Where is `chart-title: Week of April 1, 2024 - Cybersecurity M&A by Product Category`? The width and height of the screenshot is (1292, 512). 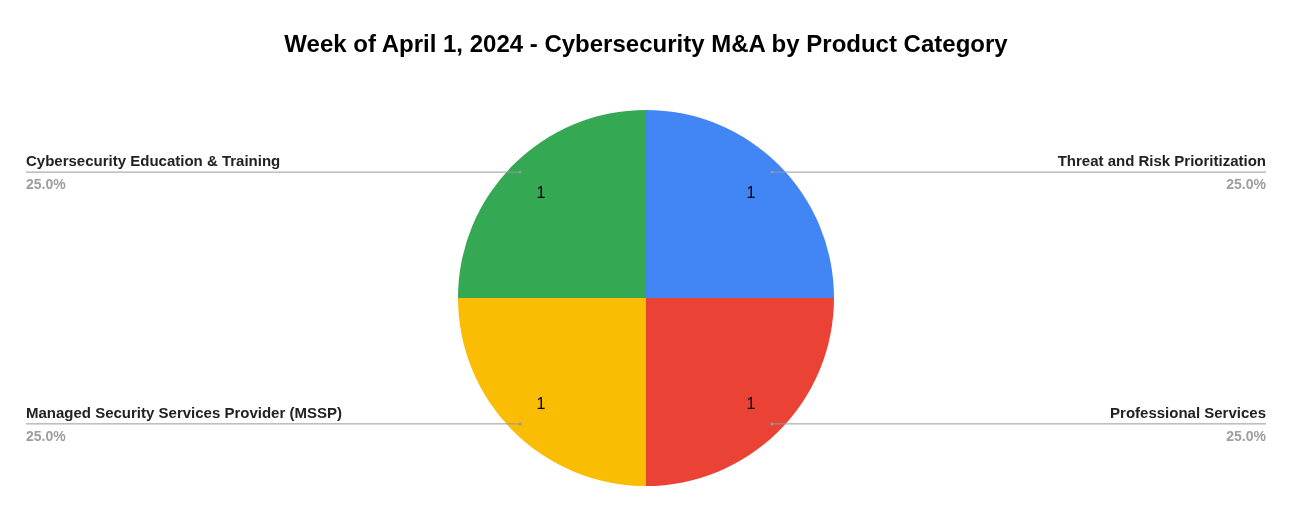
chart-title: Week of April 1, 2024 - Cybersecurity M&A by Product Category is located at coordinates (646, 43).